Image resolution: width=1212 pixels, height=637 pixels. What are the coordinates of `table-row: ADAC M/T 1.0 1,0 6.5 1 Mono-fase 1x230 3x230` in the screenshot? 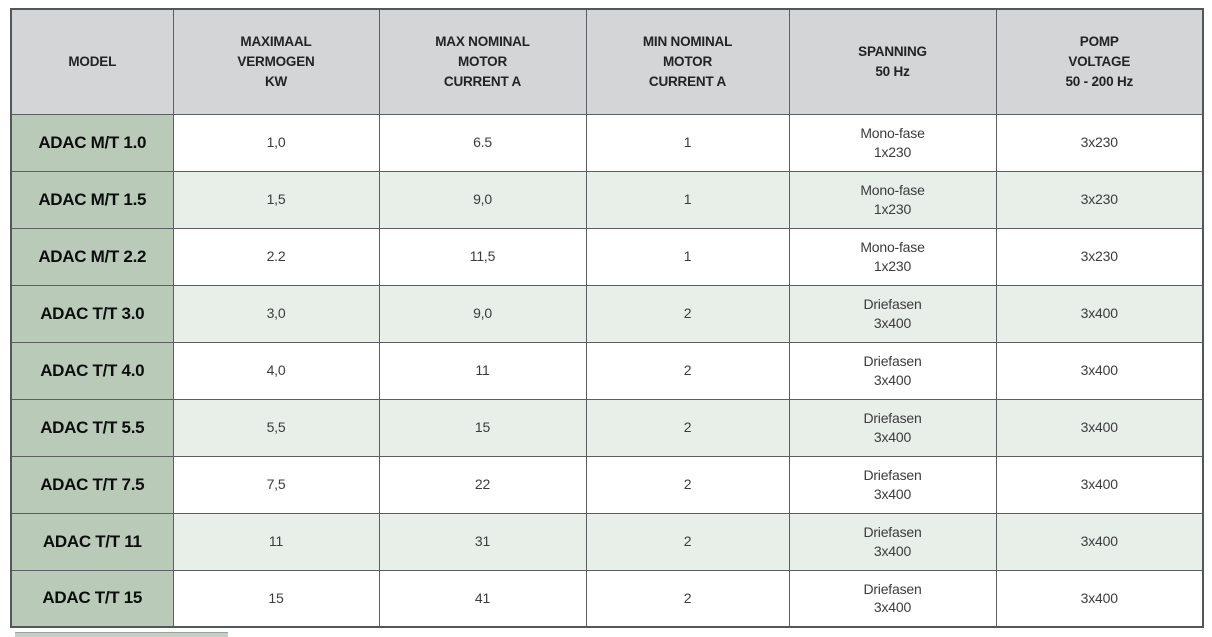 It's located at (607, 142).